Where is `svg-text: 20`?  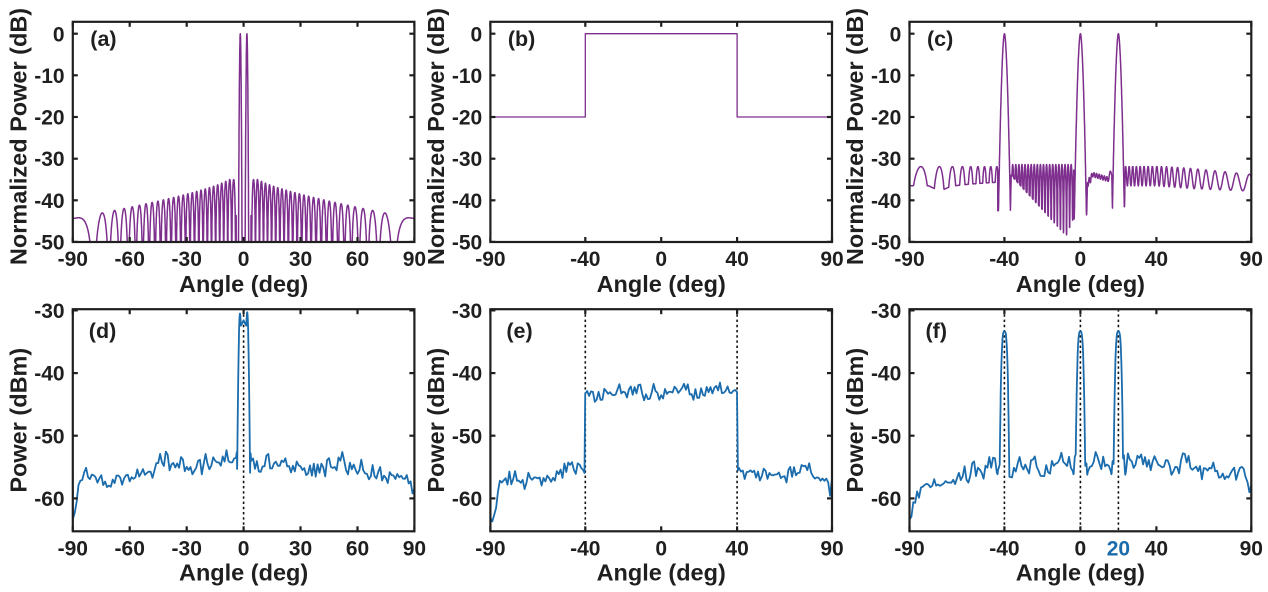 svg-text: 20 is located at coordinates (1118, 549).